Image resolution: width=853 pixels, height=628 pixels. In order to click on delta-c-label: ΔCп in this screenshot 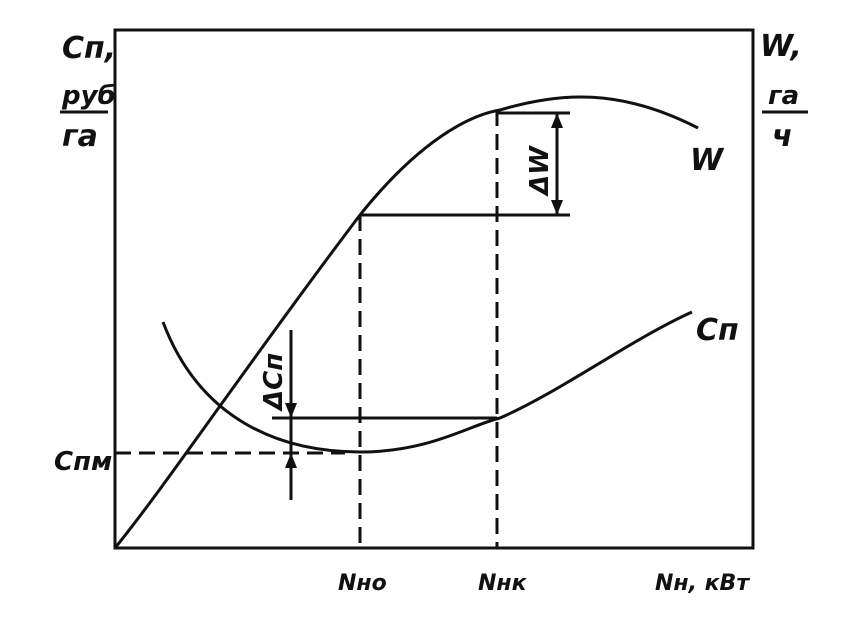, I will do `click(274, 382)`.